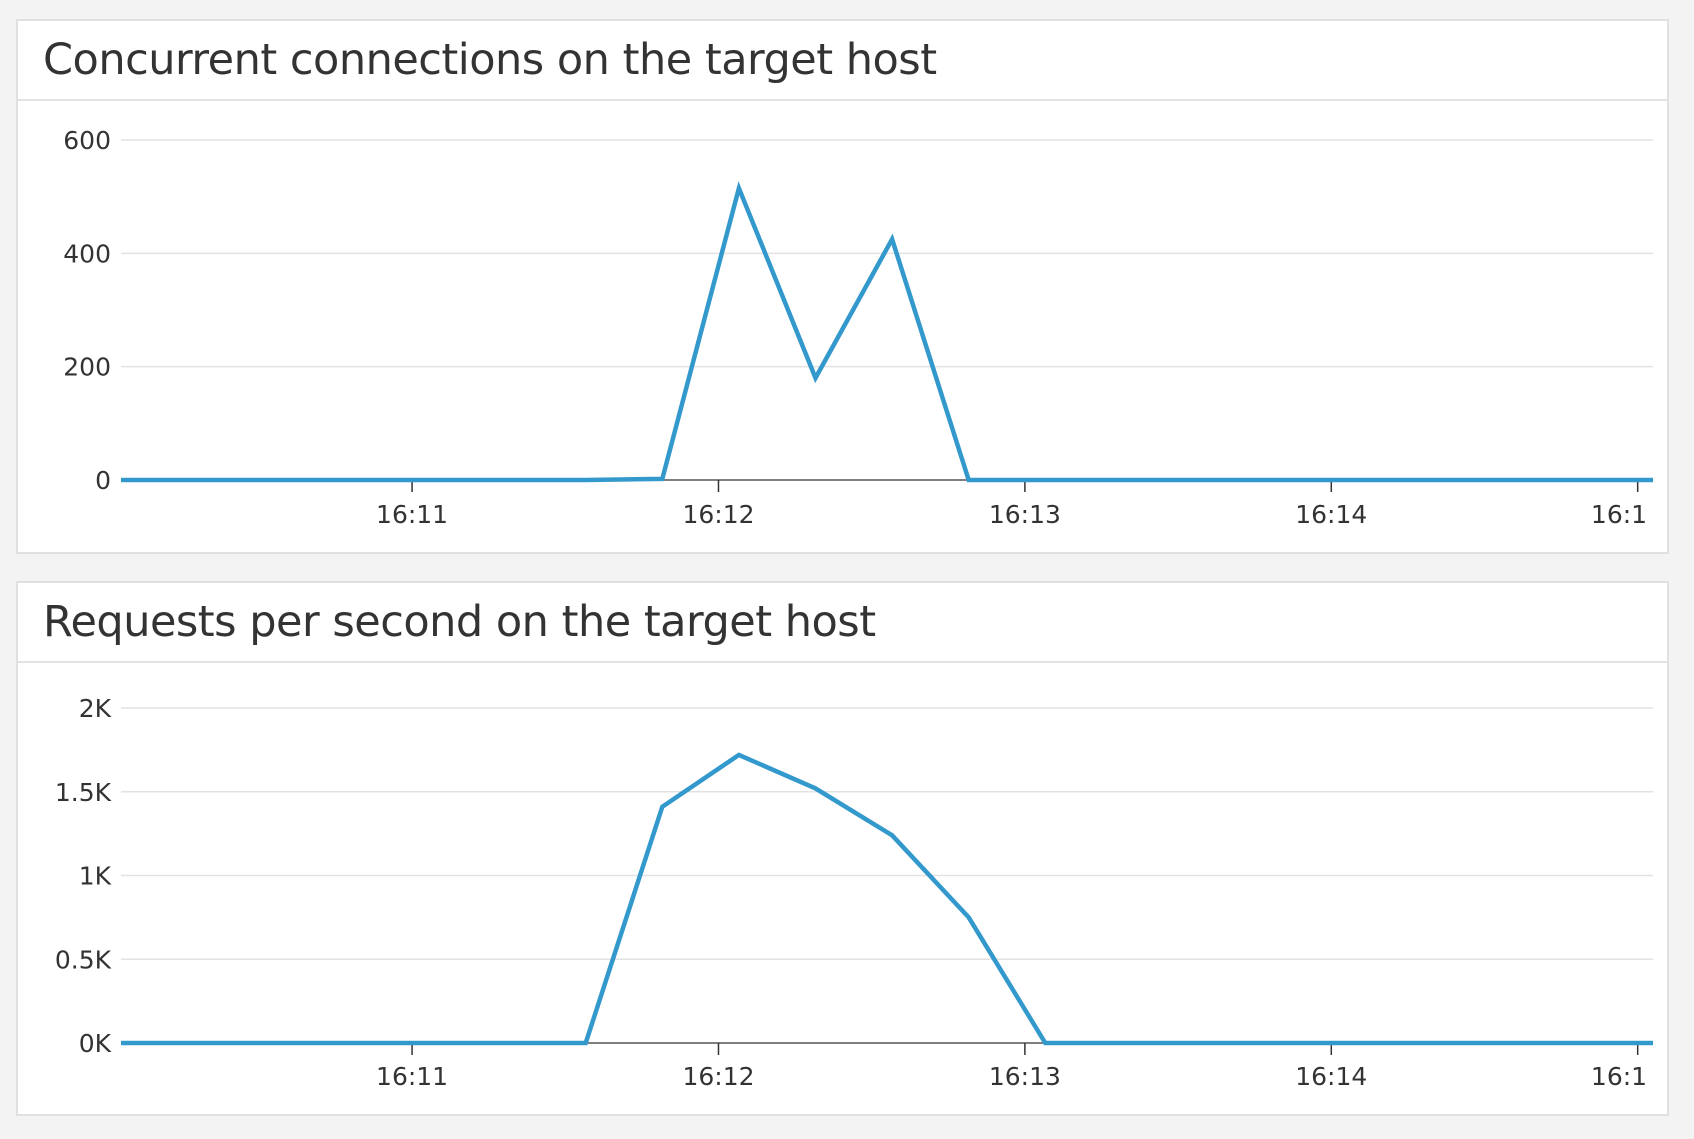  What do you see at coordinates (95, 1043) in the screenshot?
I see `y-tick-label: 0K` at bounding box center [95, 1043].